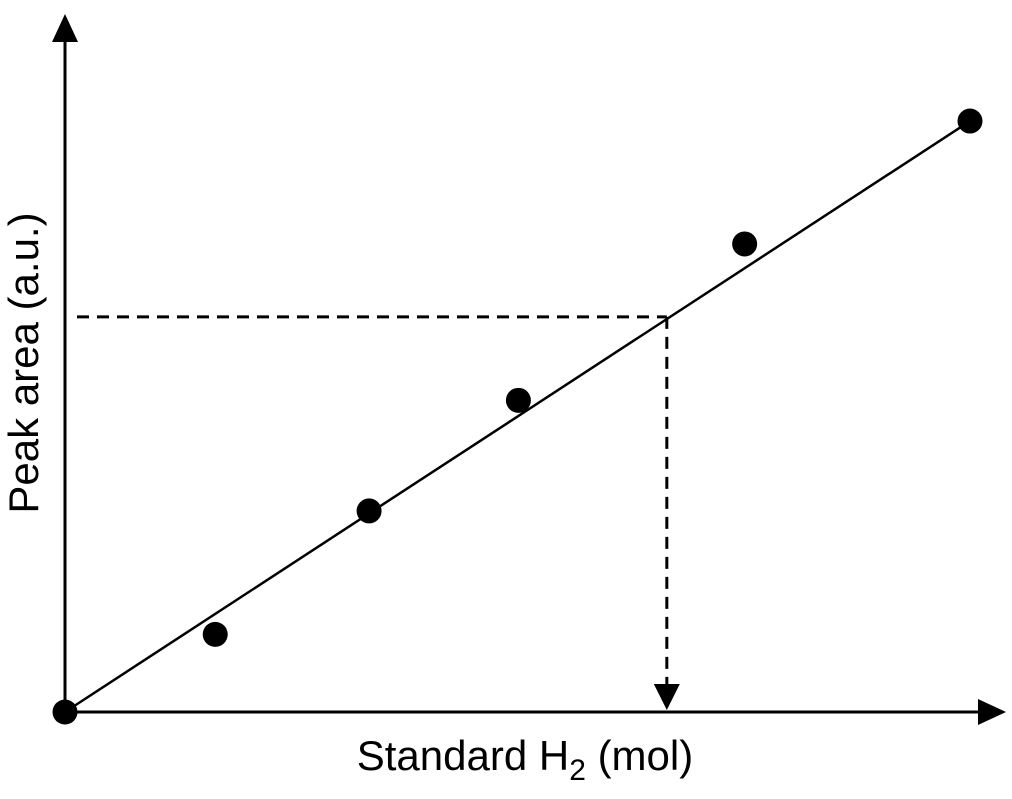 The width and height of the screenshot is (1012, 799). What do you see at coordinates (525, 759) in the screenshot?
I see `x-axis-label: Standard H2 (mol)` at bounding box center [525, 759].